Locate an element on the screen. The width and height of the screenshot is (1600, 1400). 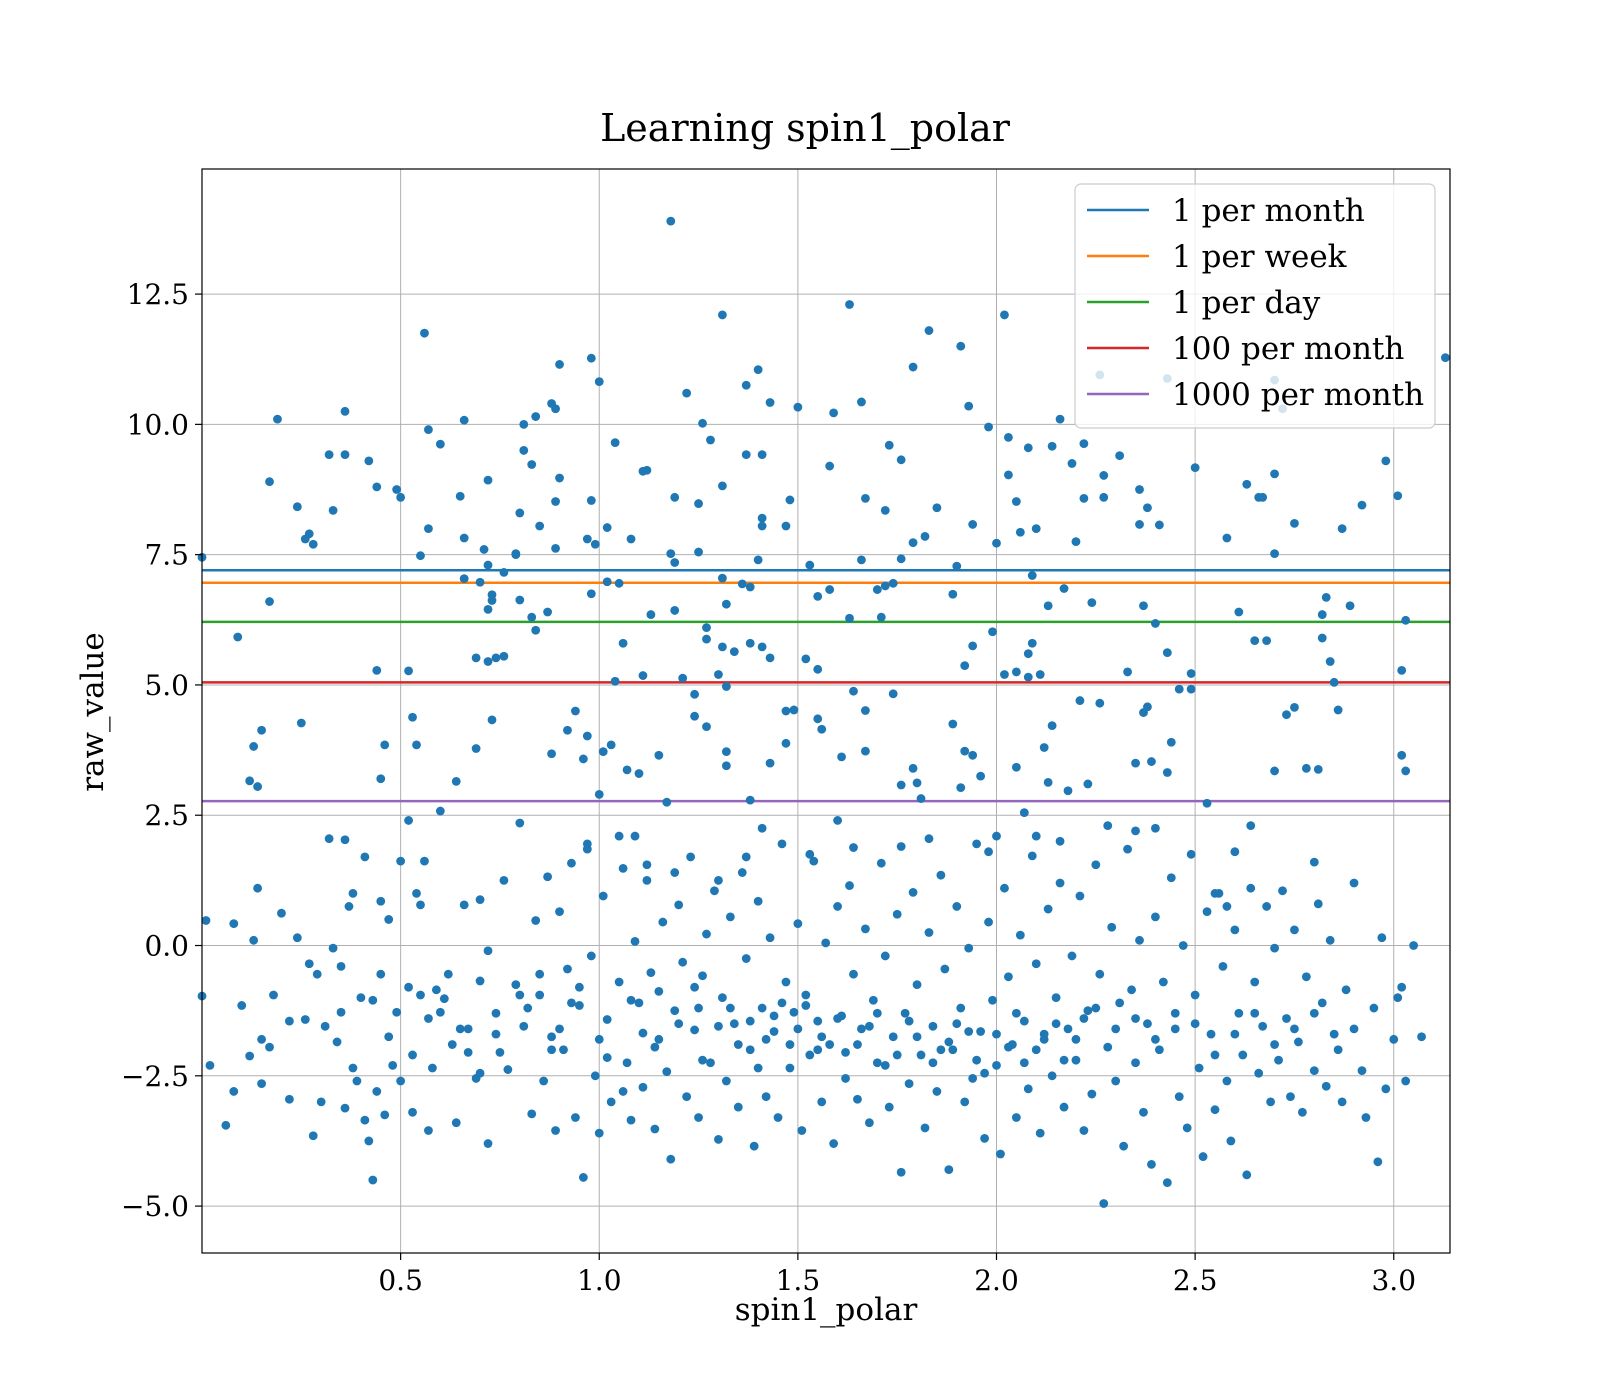
legend-label: 100 per month is located at coordinates (1288, 349).